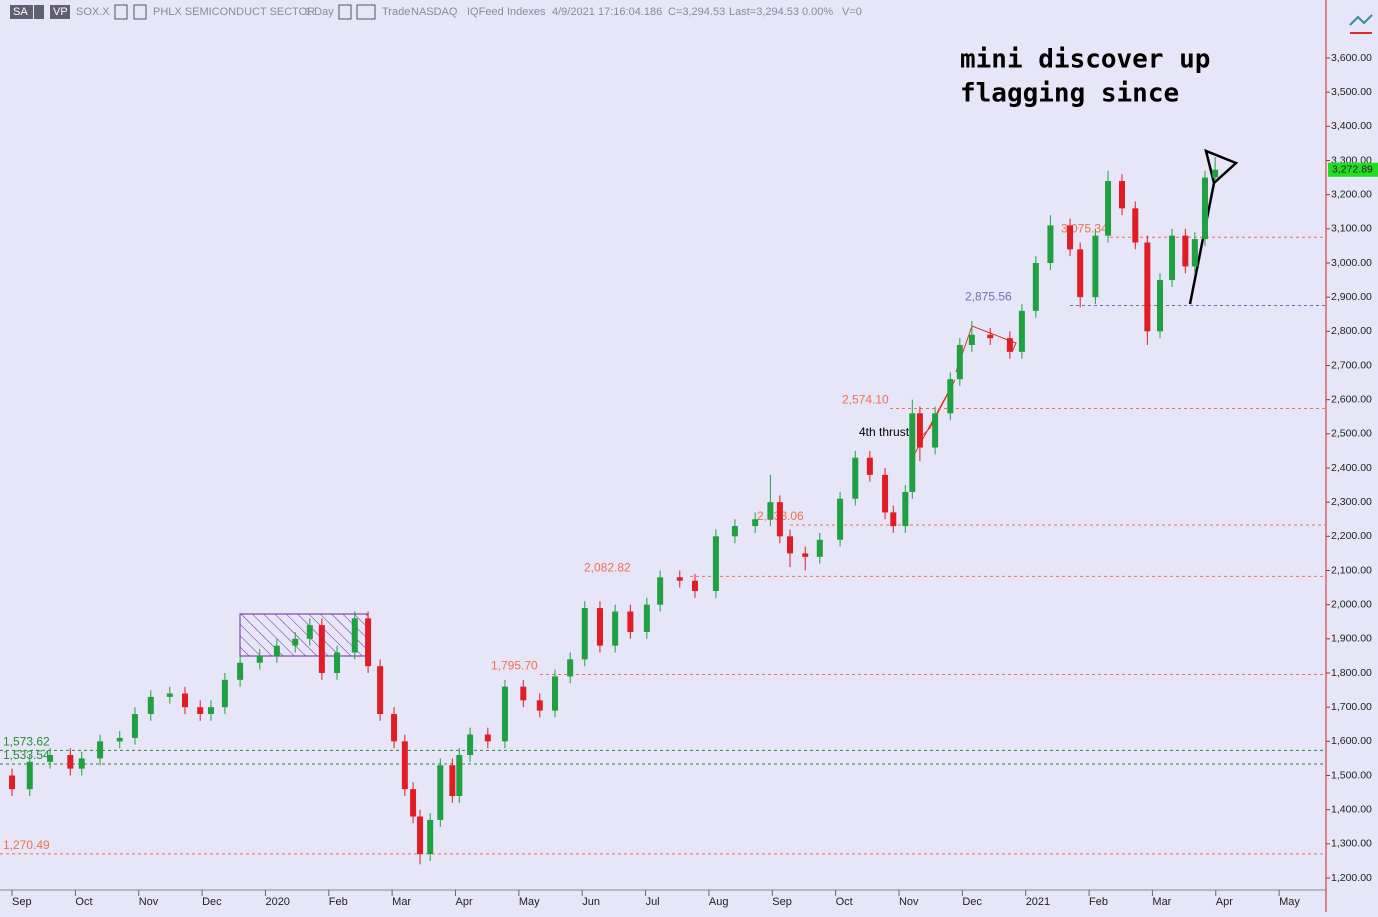  What do you see at coordinates (1351, 229) in the screenshot?
I see `y-tick-label: 3,100.00` at bounding box center [1351, 229].